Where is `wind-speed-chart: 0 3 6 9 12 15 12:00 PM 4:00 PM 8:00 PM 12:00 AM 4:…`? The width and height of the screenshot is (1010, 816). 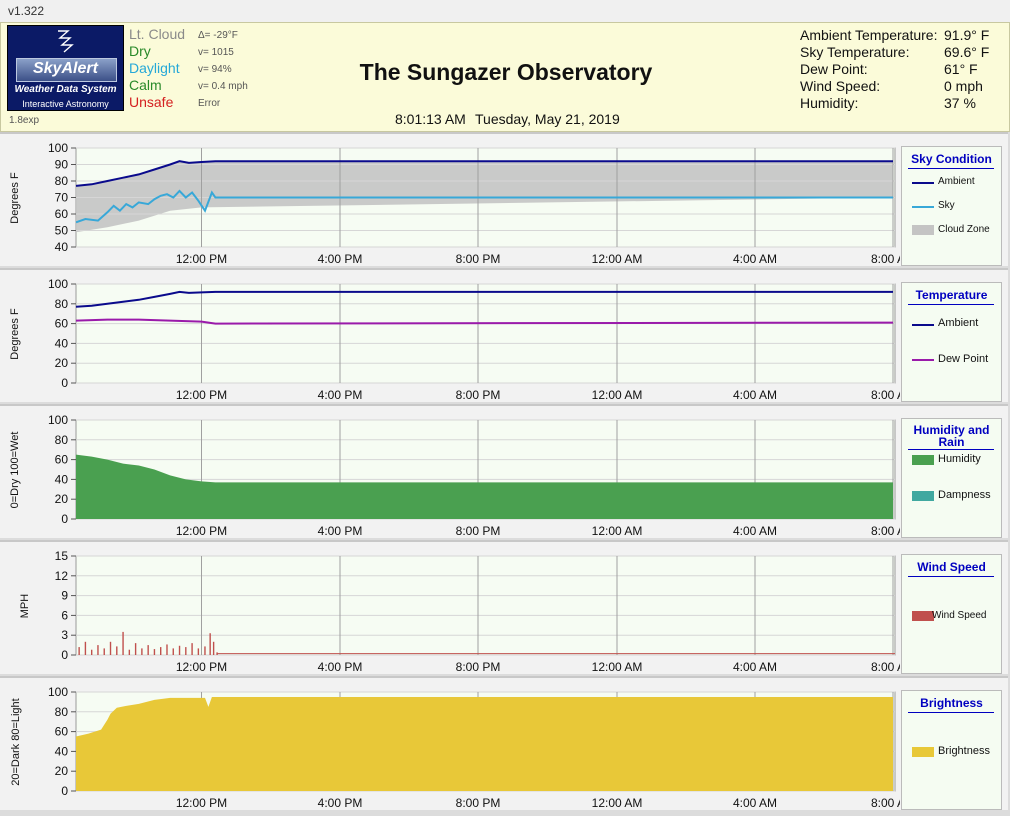 wind-speed-chart: 0 3 6 9 12 15 12:00 PM 4:00 PM 8:00 PM 12:00 AM 4:… is located at coordinates (477, 611).